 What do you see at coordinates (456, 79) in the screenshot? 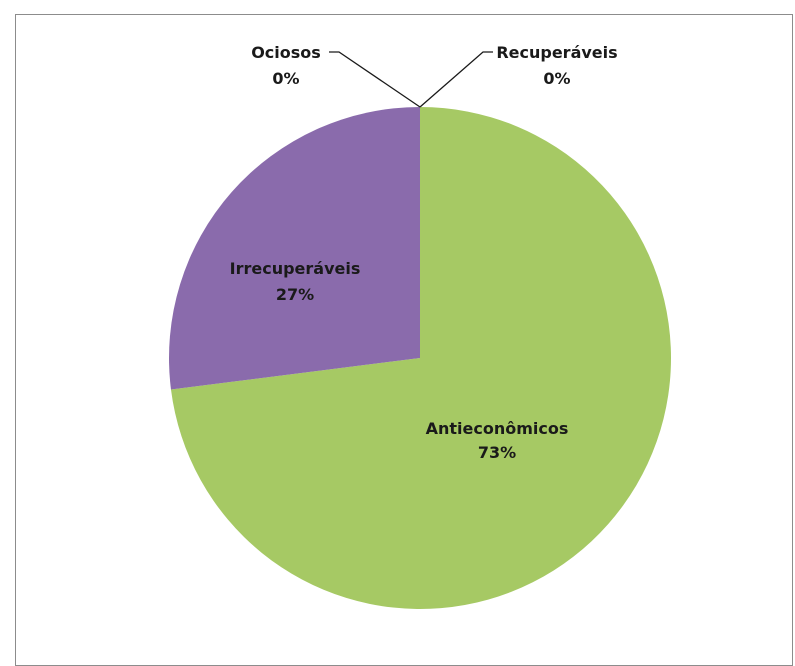
I see `leader-line-recuperaveis` at bounding box center [456, 79].